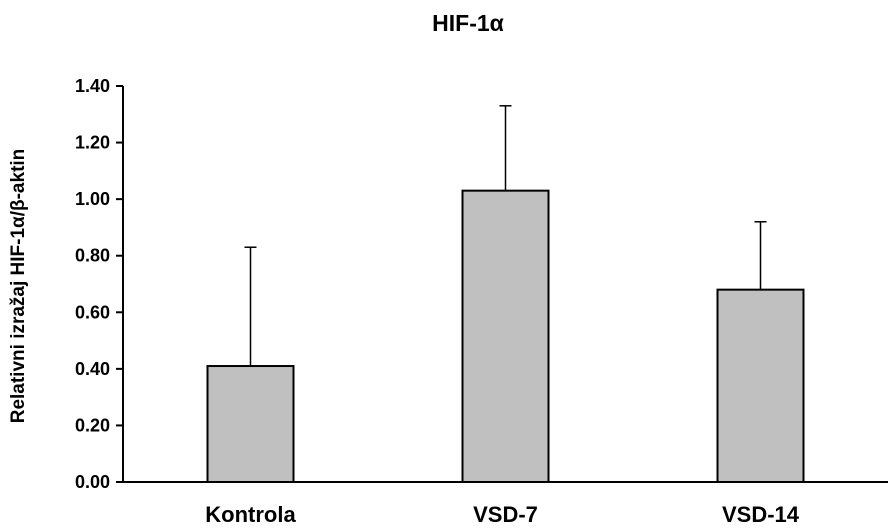 This screenshot has height=529, width=889. I want to click on y-tick-label: 1.20, so click(92, 143).